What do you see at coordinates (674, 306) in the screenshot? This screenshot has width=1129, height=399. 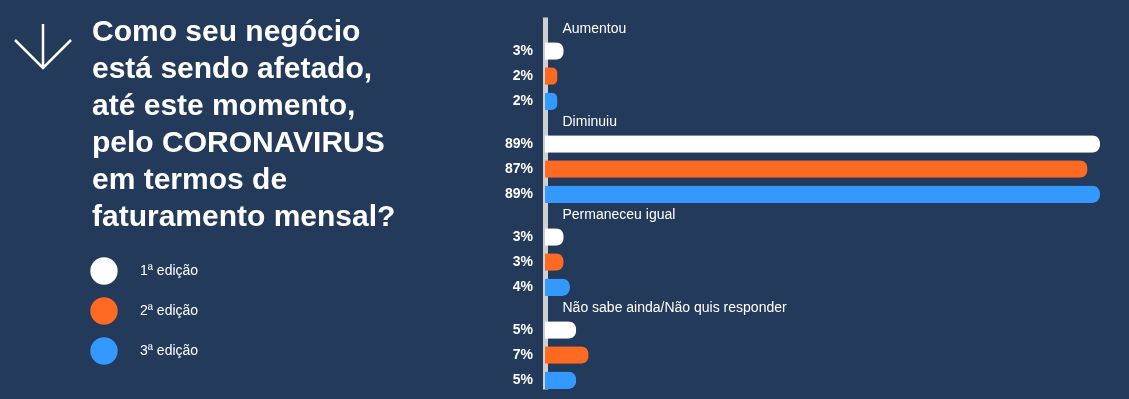 I see `y-tick-label: Não sabe ainda/Não quis responder` at bounding box center [674, 306].